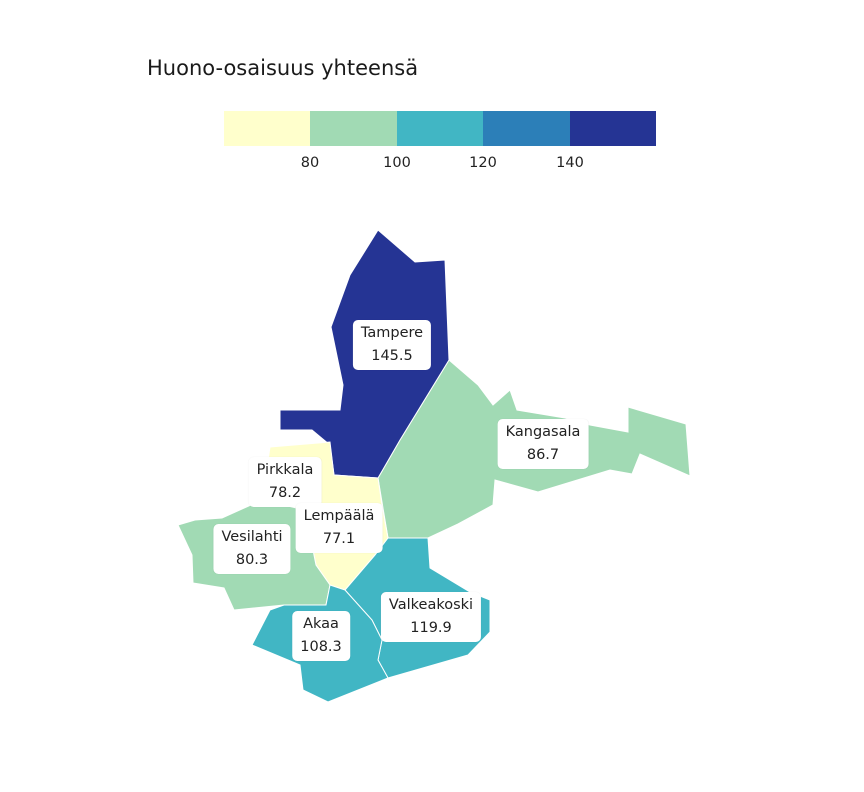 The image size is (864, 792). Describe the element at coordinates (339, 539) in the screenshot. I see `region-value: 77.1` at that location.